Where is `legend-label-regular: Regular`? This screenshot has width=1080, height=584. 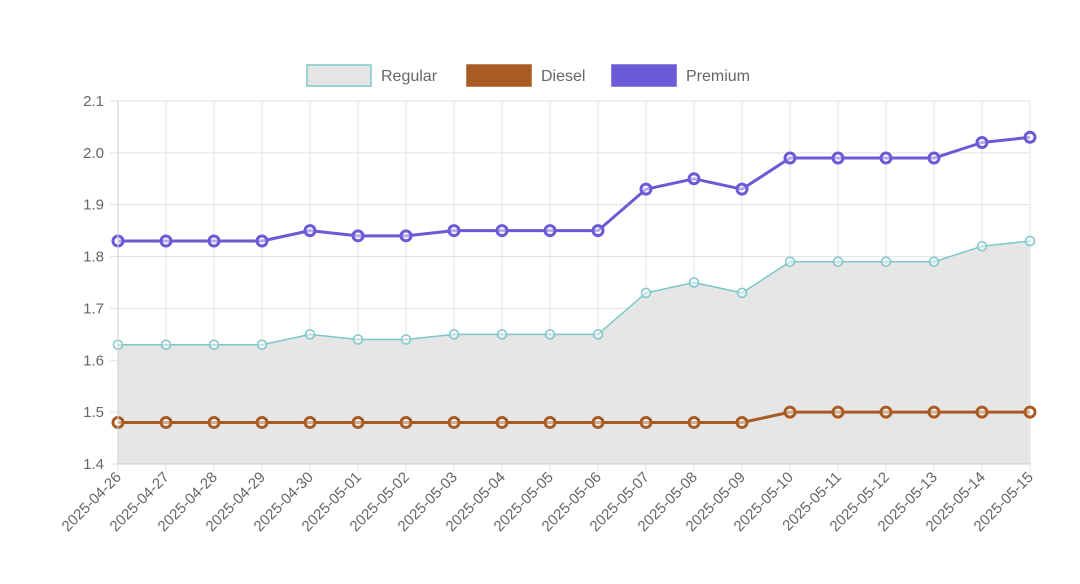
legend-label-regular: Regular is located at coordinates (409, 76).